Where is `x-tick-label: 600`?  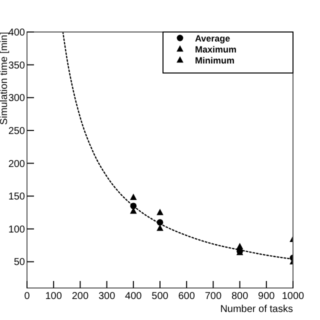
x-tick-label: 600 is located at coordinates (187, 296).